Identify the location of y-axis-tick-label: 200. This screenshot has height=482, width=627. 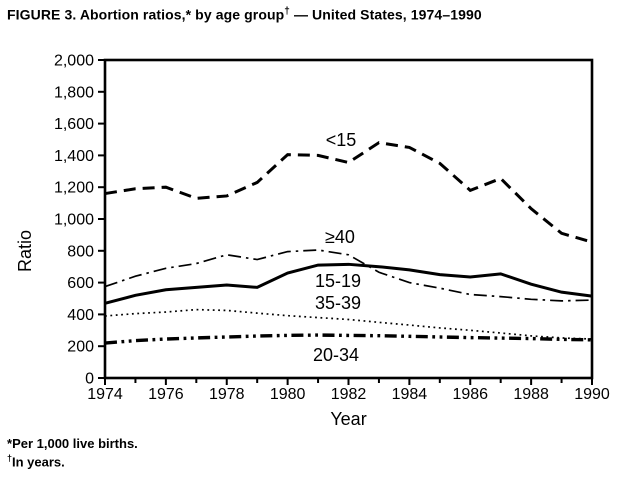
(80, 347).